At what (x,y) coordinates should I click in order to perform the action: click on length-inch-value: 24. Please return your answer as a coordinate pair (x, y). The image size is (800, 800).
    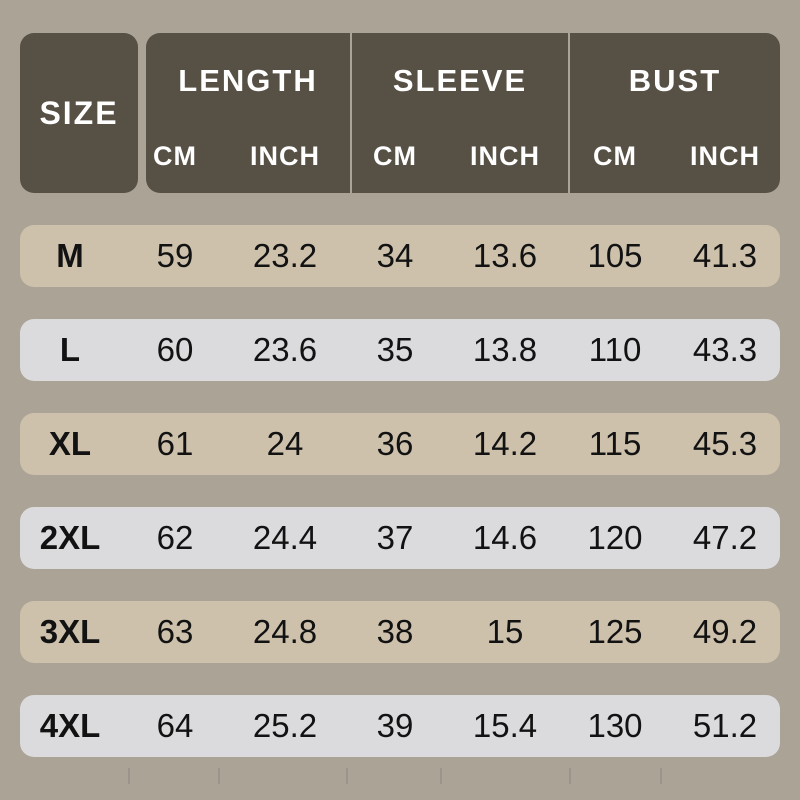
    Looking at the image, I should click on (285, 443).